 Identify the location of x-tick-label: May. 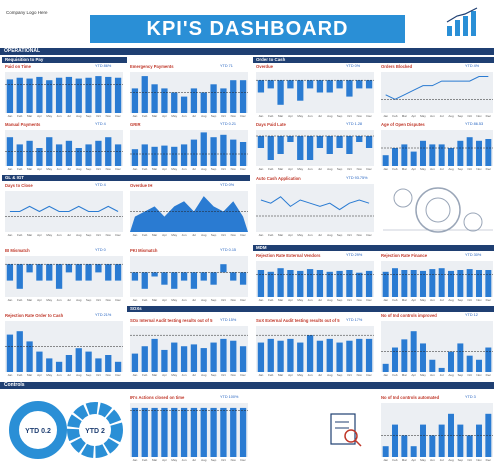
(423, 116).